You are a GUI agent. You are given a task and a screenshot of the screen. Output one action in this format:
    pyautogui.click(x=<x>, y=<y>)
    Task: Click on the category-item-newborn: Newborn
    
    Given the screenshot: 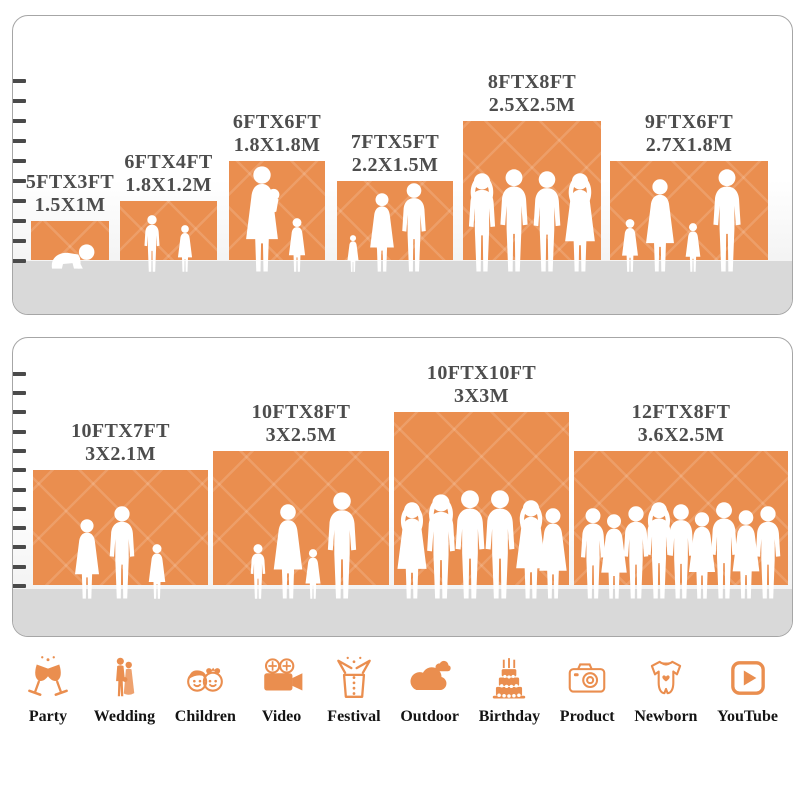 What is the action you would take?
    pyautogui.click(x=665, y=690)
    